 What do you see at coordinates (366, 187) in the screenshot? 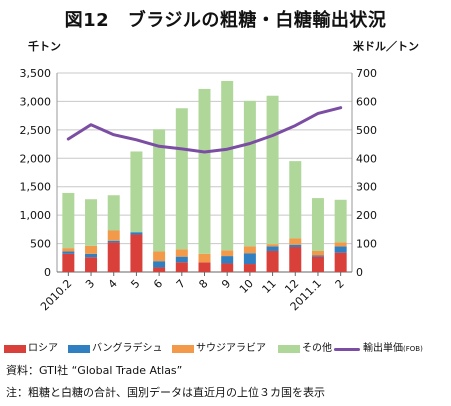
I see `y2-tick-label: 300` at bounding box center [366, 187].